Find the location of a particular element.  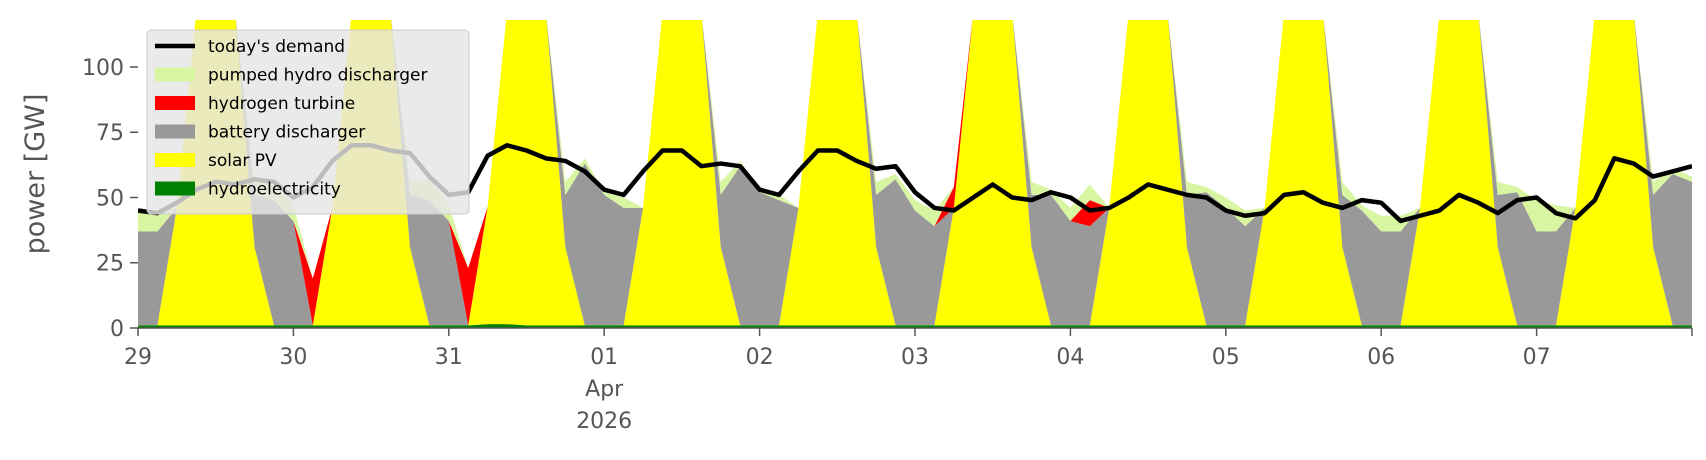

x-tick-label: 29 is located at coordinates (138, 357).